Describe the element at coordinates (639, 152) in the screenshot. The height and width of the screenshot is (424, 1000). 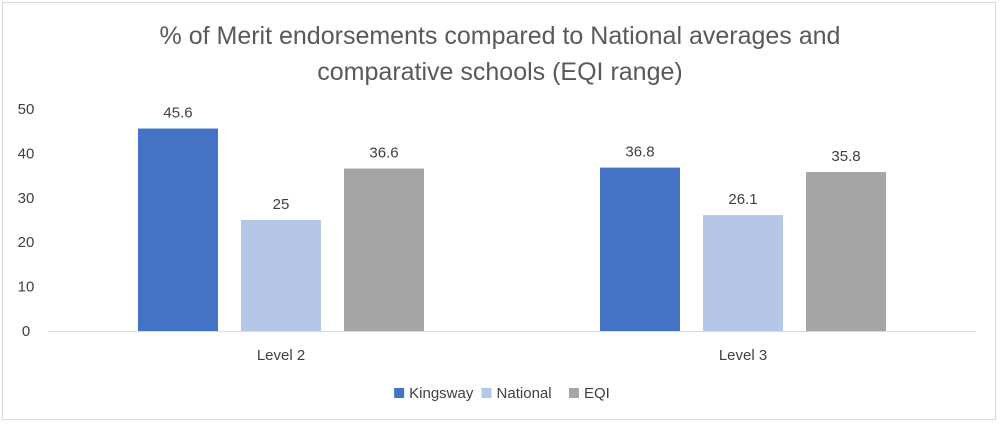
I see `data-label: 36.8` at that location.